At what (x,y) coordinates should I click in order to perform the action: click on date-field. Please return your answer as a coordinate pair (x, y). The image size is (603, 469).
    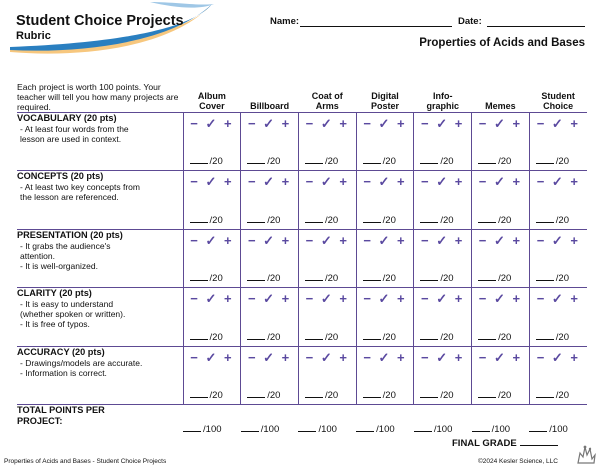
    Looking at the image, I should click on (536, 26).